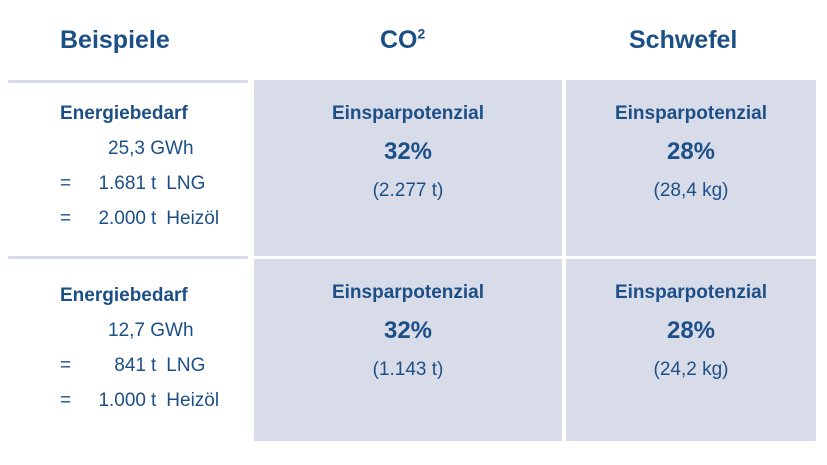 This screenshot has width=827, height=465. I want to click on example-2-co2-cell: Einsparpotenzial 32% (1.143 t), so click(408, 350).